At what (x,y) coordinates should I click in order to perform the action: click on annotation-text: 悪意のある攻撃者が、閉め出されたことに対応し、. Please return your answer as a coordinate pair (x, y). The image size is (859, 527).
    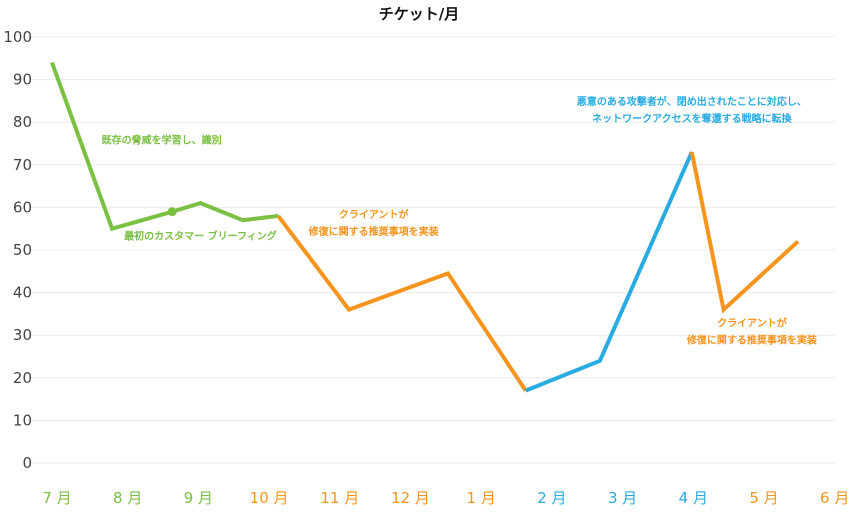
    Looking at the image, I should click on (692, 101).